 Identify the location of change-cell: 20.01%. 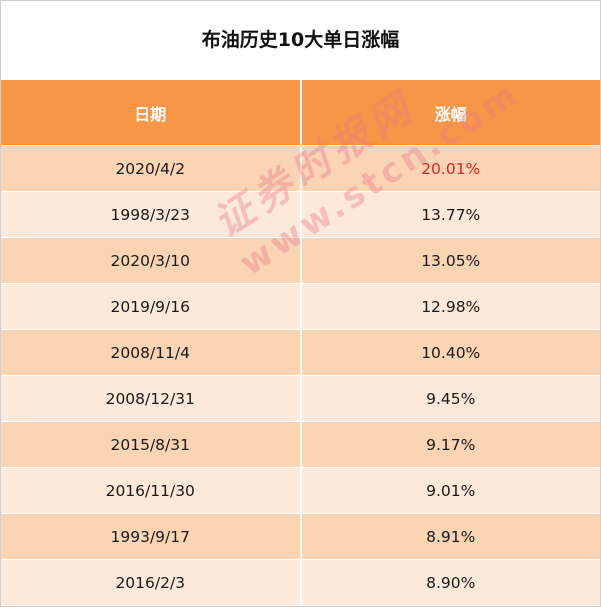
(450, 168).